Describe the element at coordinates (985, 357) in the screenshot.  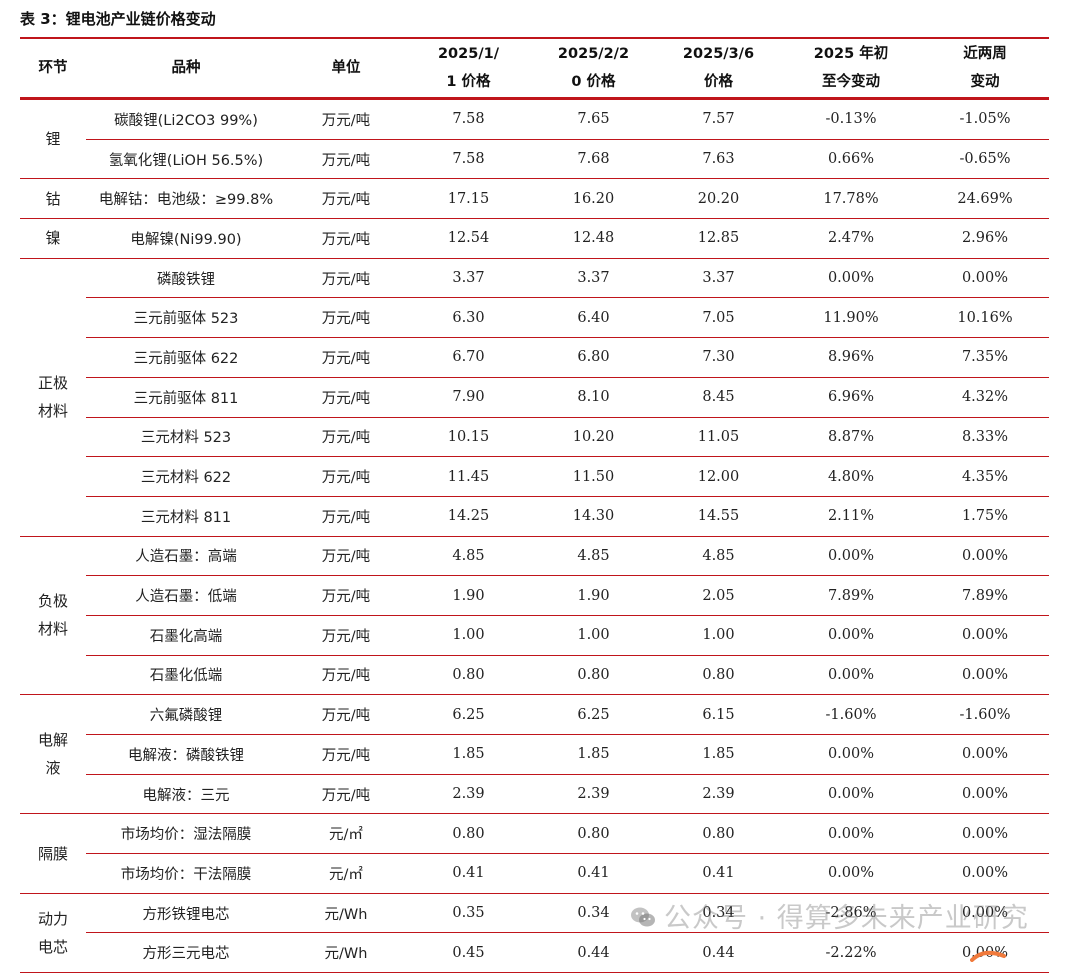
I see `two-week-change-cell: 7.35%` at that location.